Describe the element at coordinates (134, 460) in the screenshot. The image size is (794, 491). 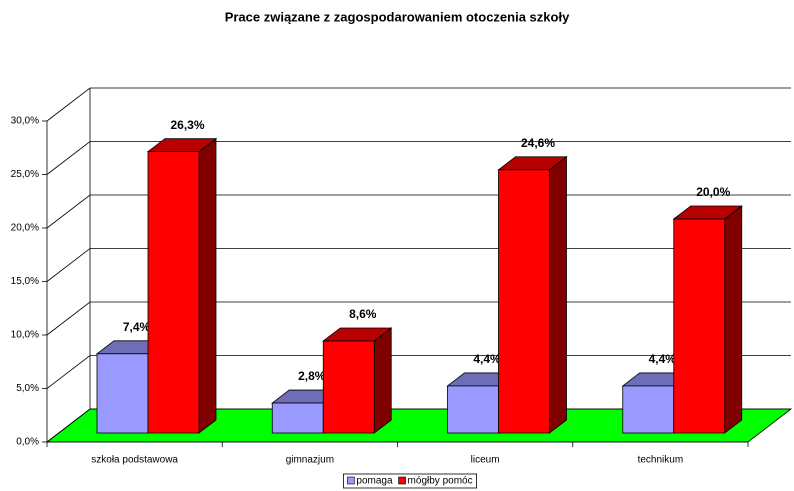
I see `x-tick-label: szkoła podstawowa` at that location.